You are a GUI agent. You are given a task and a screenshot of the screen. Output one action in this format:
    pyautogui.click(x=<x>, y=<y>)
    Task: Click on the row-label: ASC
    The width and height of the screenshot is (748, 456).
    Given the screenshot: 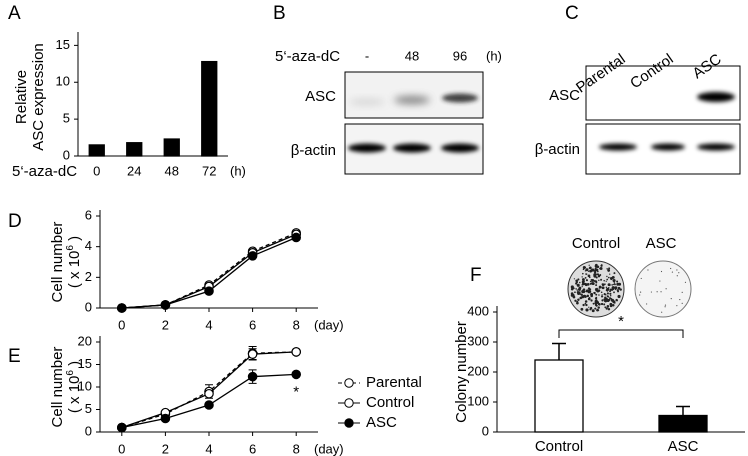 What is the action you would take?
    pyautogui.click(x=320, y=96)
    